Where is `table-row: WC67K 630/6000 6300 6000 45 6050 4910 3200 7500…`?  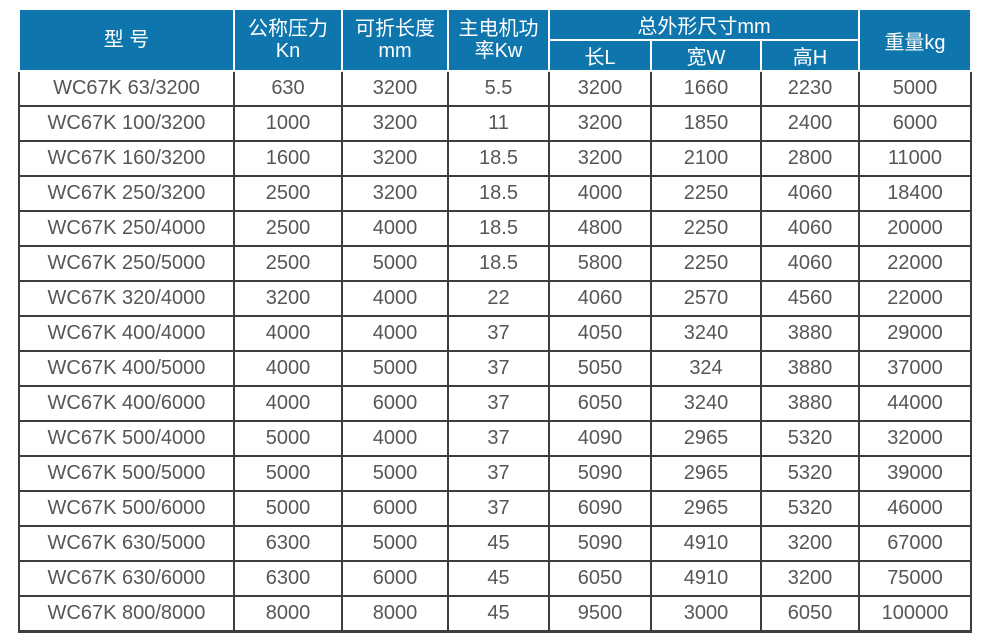 table-row: WC67K 630/6000 6300 6000 45 6050 4910 3200 7500… is located at coordinates (495, 578).